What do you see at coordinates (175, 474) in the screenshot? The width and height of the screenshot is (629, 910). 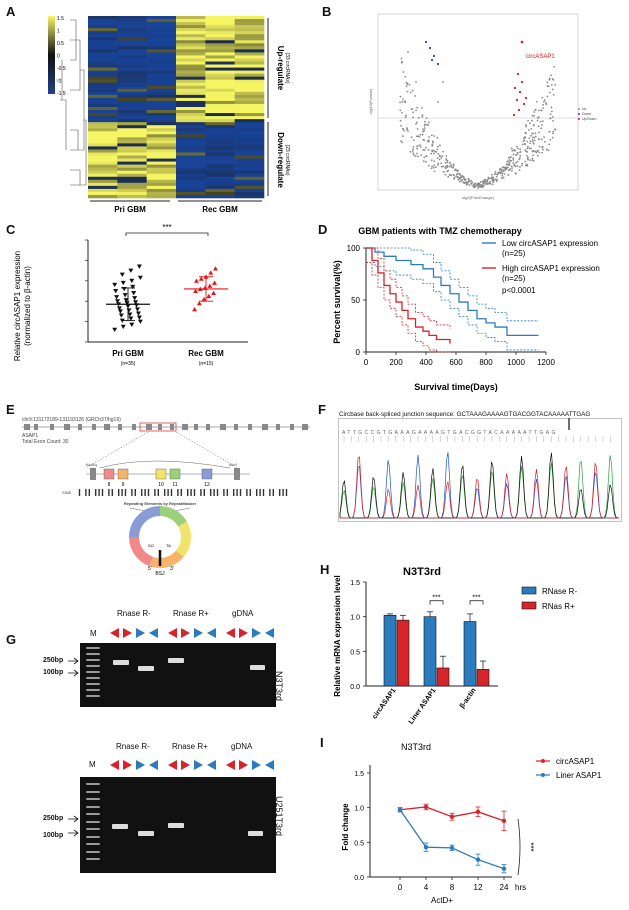 I see `exon-box` at bounding box center [175, 474].